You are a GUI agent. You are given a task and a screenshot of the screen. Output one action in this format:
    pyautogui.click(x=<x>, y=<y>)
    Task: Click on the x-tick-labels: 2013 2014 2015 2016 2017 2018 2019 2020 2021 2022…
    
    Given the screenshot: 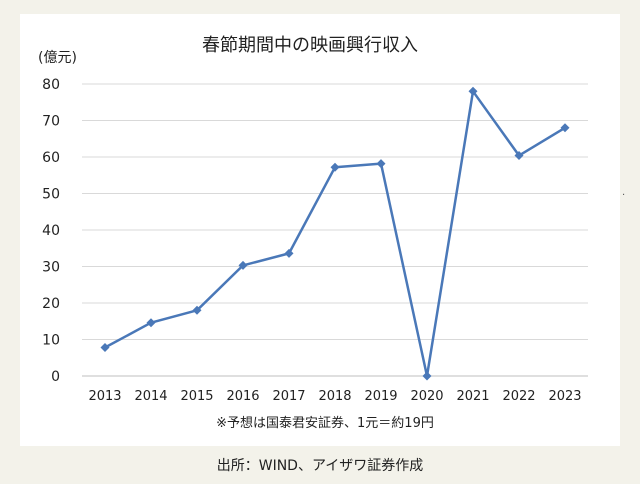 What is the action you would take?
    pyautogui.click(x=334, y=396)
    